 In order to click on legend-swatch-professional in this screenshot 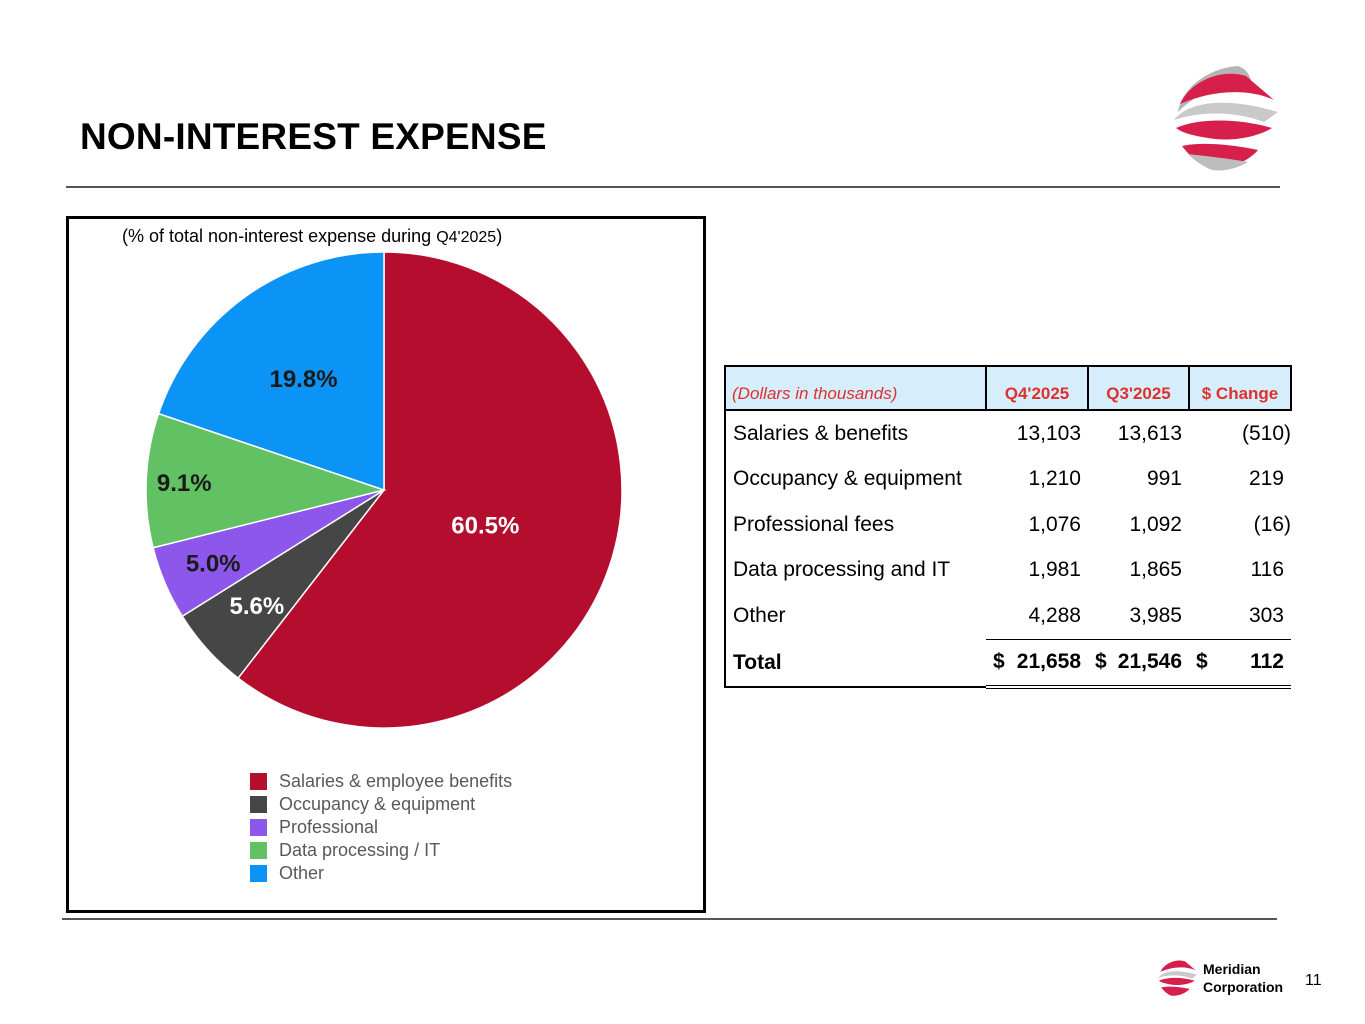, I will do `click(258, 827)`.